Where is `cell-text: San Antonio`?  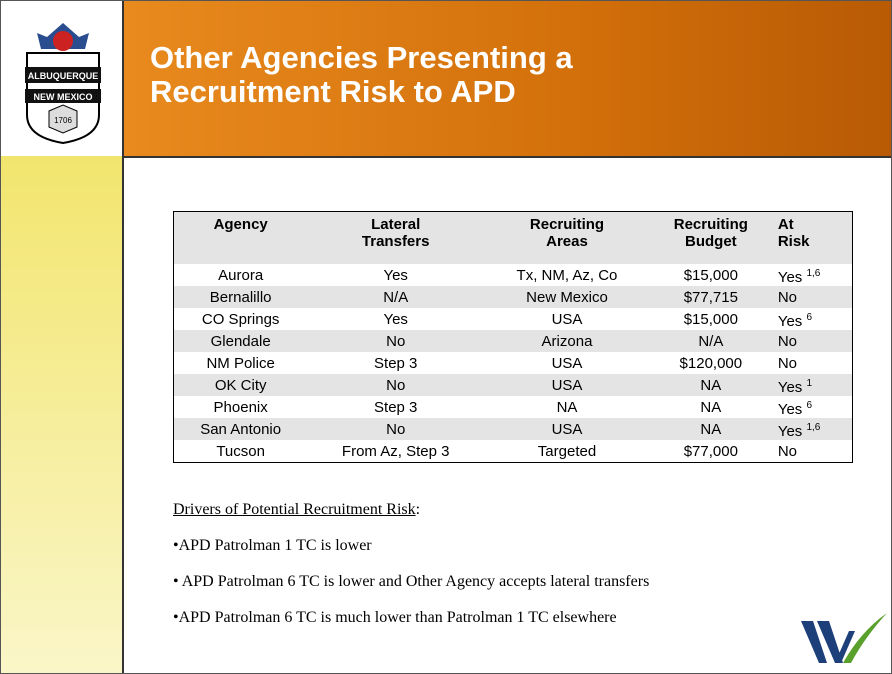
cell-text: San Antonio is located at coordinates (241, 429).